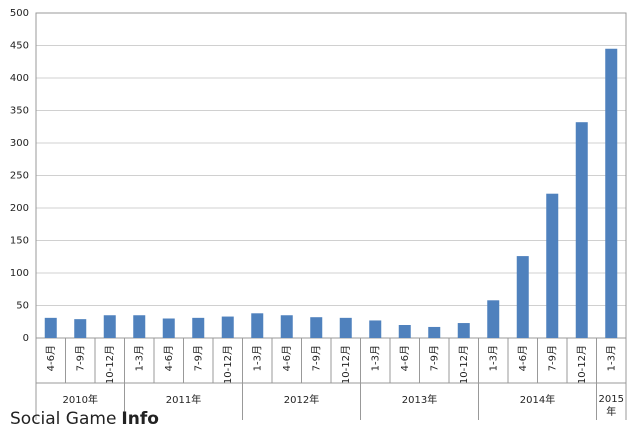 Image resolution: width=640 pixels, height=430 pixels. Describe the element at coordinates (19, 78) in the screenshot. I see `y-tick-label: 400` at that location.